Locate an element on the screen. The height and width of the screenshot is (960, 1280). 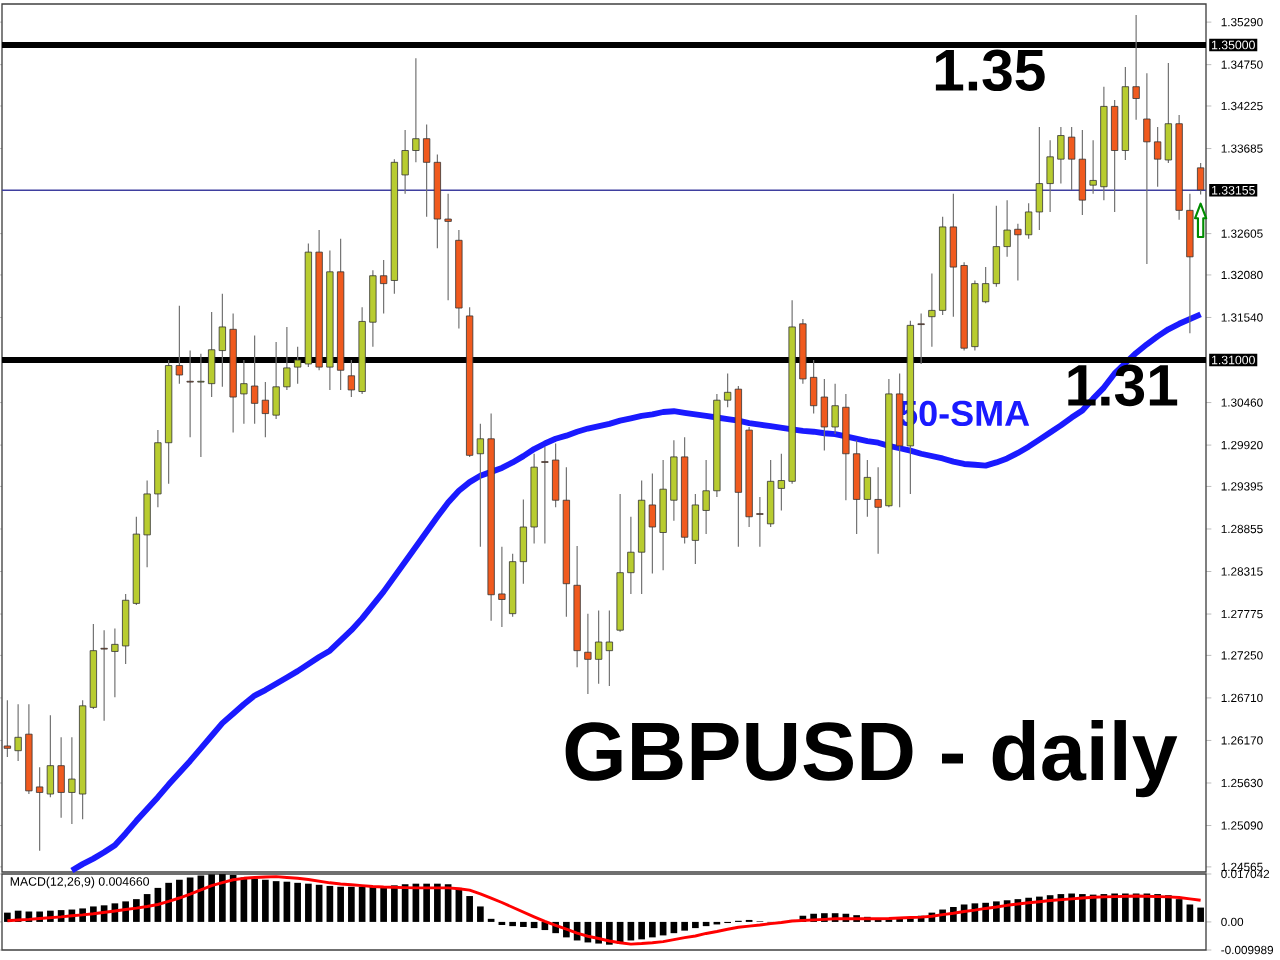
text: GBPUSD - daily is located at coordinates (871, 759).